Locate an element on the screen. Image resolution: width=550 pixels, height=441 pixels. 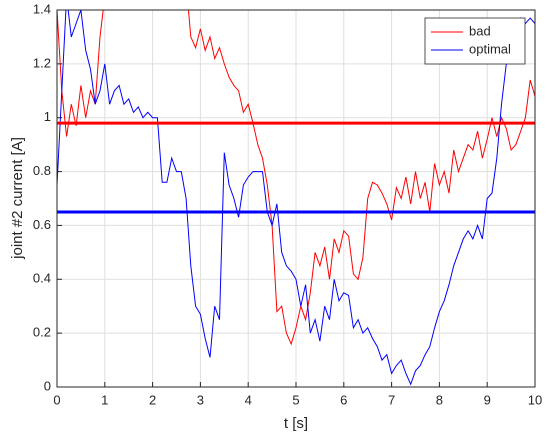
y-axis-label: joint #2 current [A] is located at coordinates (17, 198).